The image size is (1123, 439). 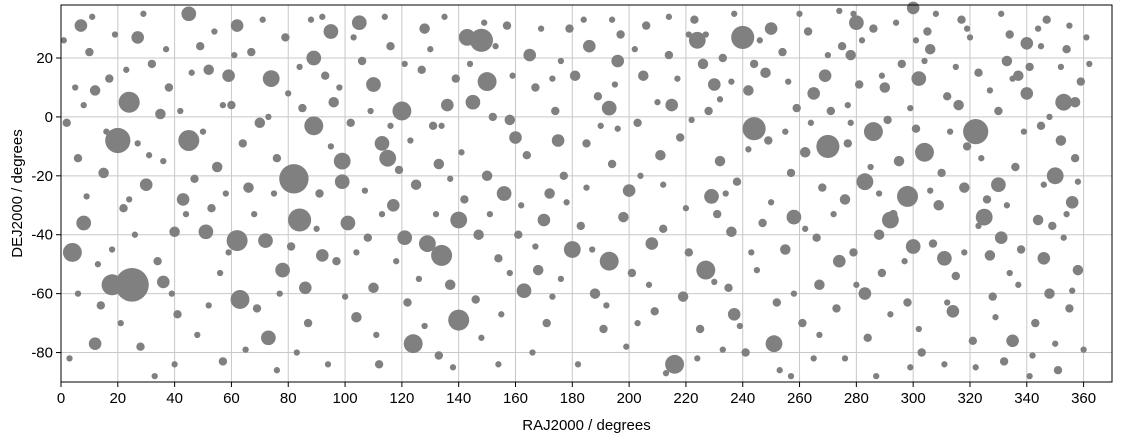 I want to click on y-axis-label: DEJ2000 / degrees, so click(x=17, y=193).